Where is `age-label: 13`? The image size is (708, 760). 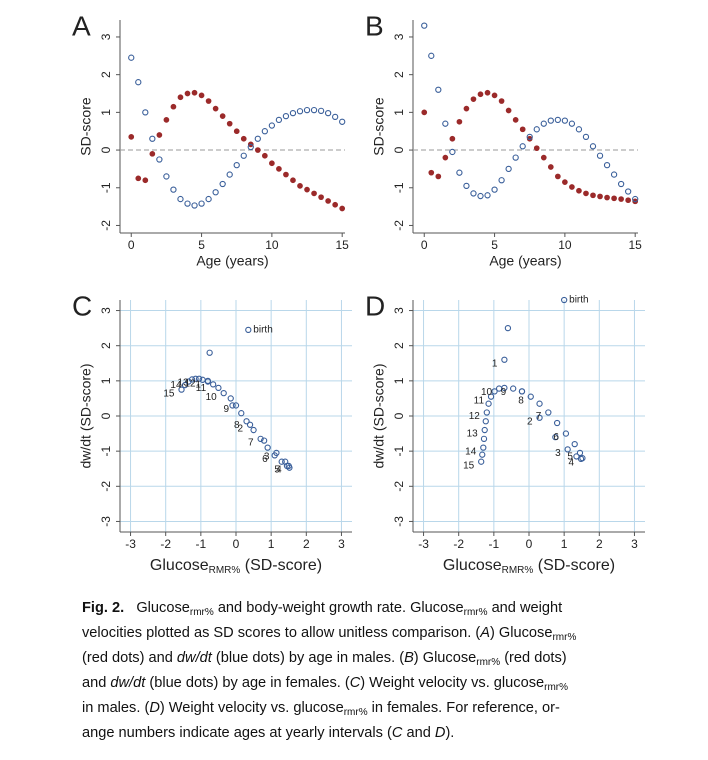
age-label: 13 is located at coordinates (183, 382).